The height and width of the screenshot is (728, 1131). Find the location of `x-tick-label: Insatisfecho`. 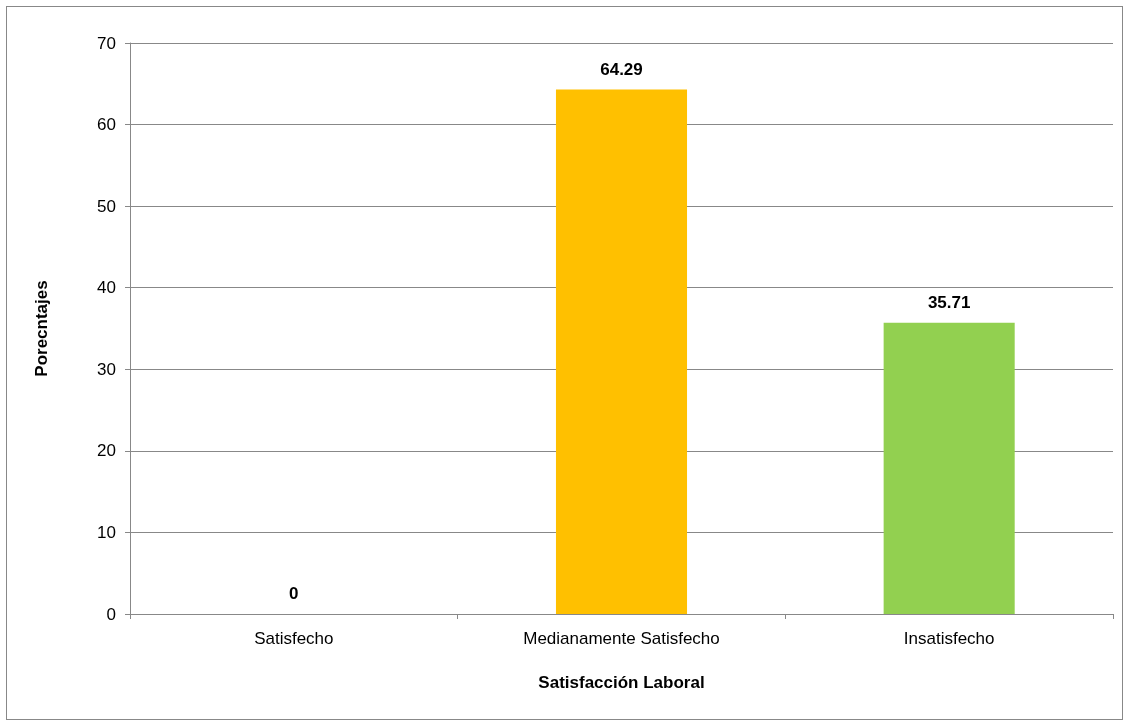

x-tick-label: Insatisfecho is located at coordinates (949, 638).